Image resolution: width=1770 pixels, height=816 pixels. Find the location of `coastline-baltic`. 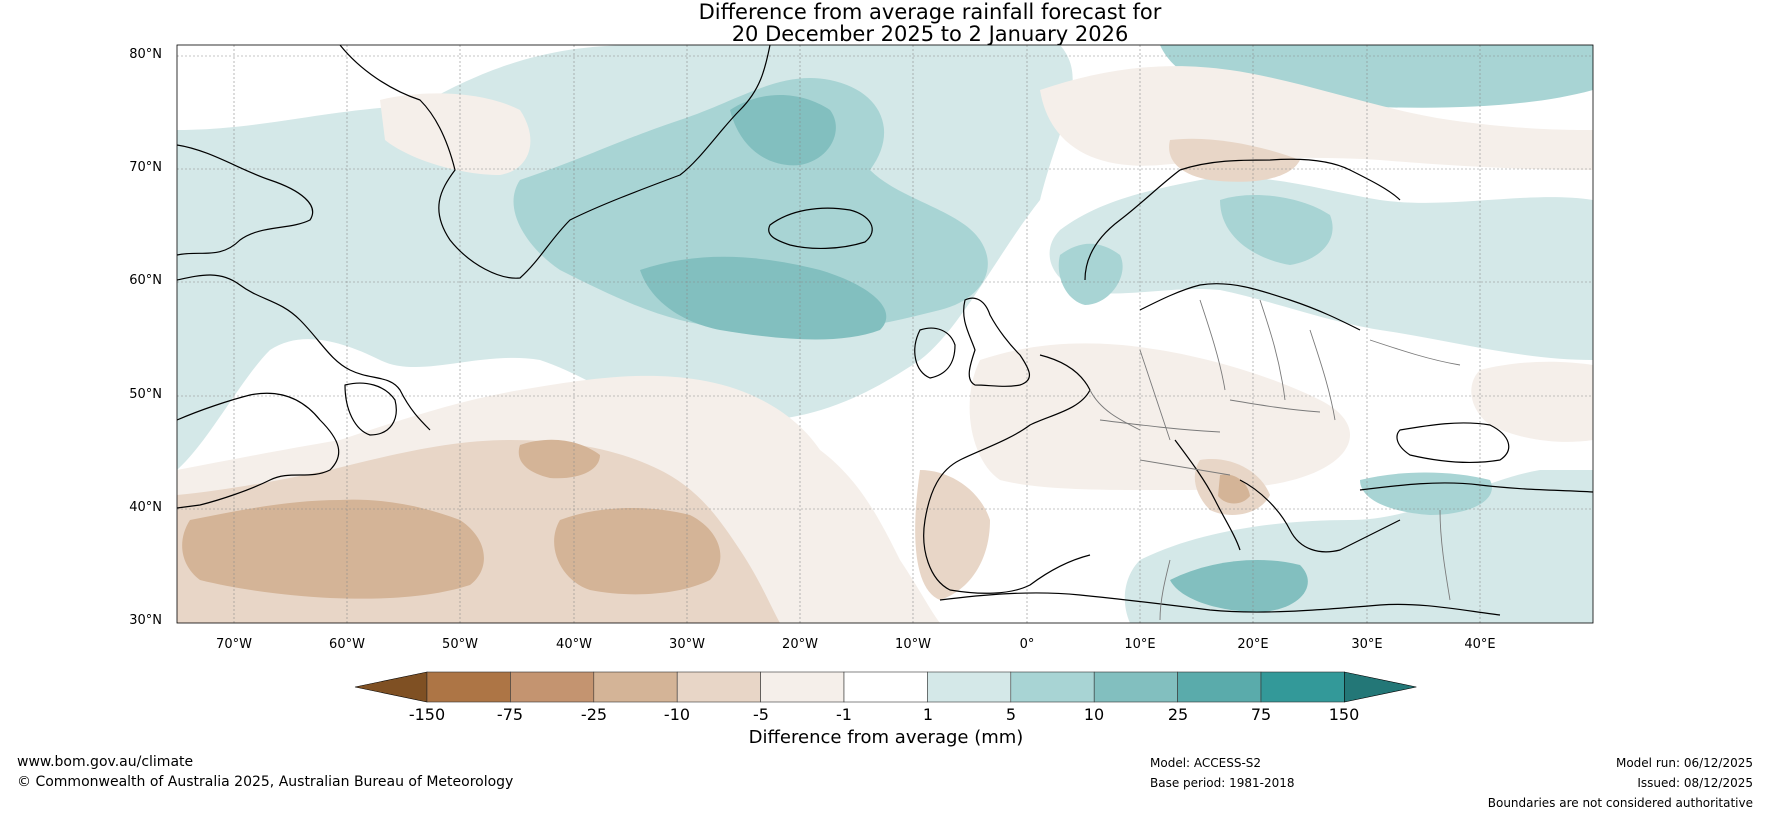

coastline-baltic is located at coordinates (1250, 307).